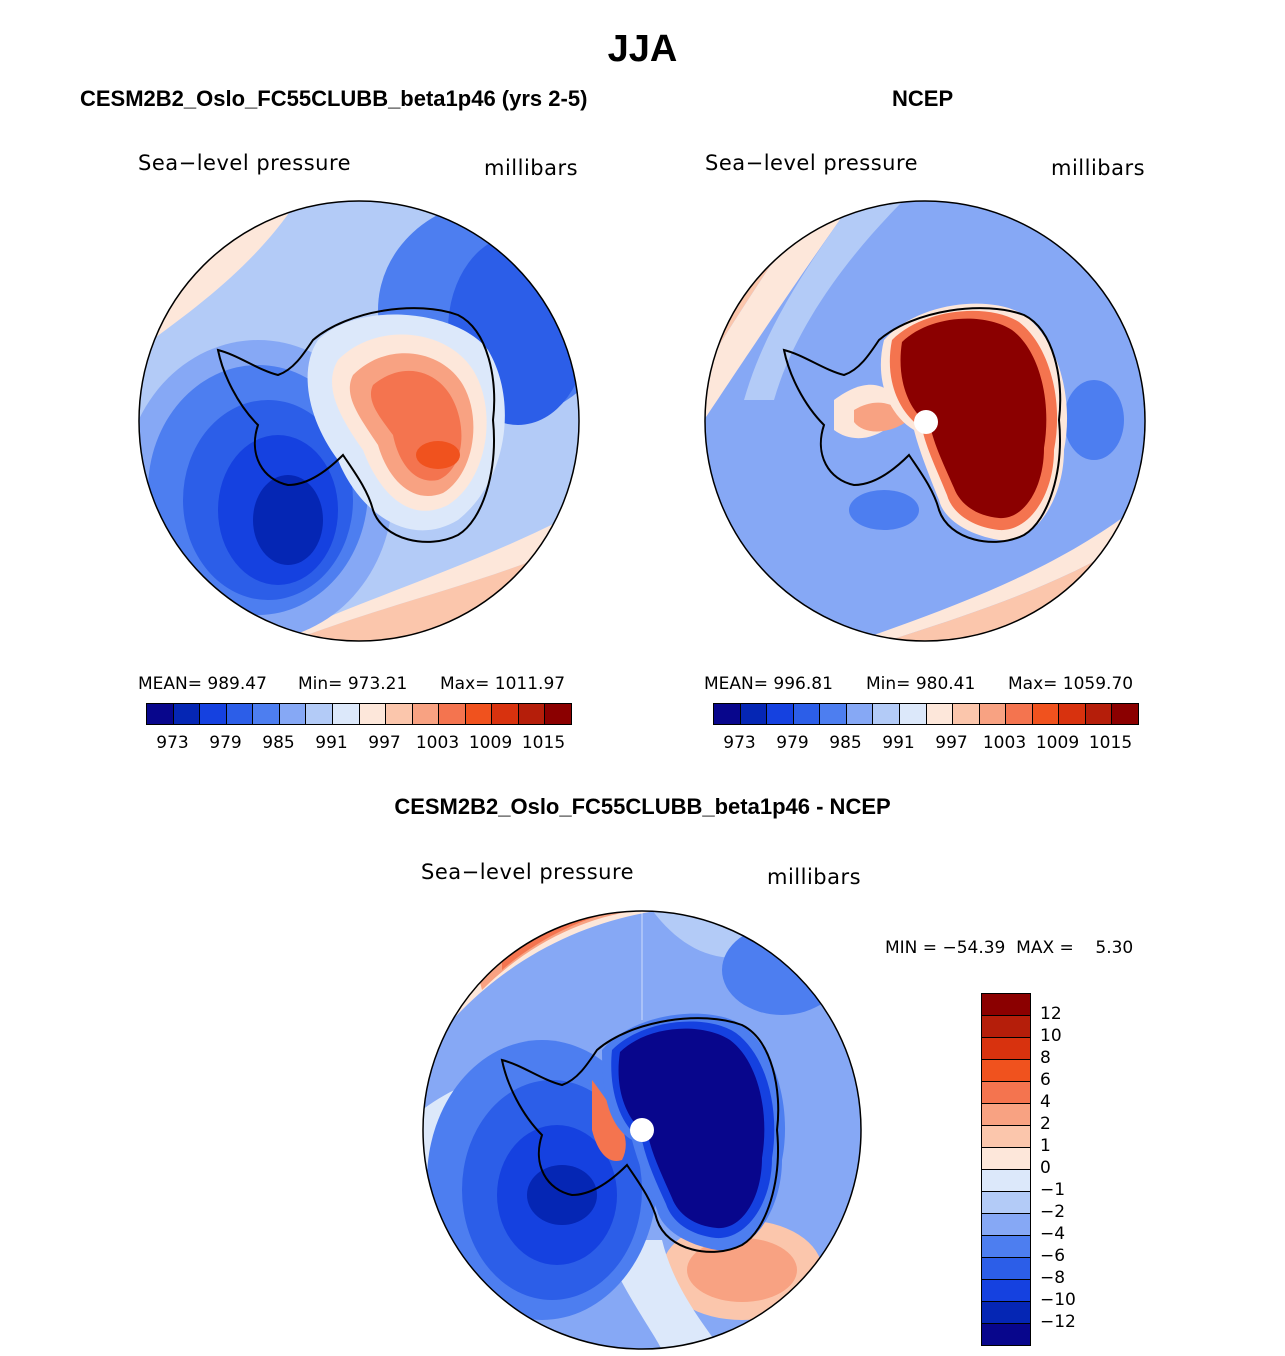  Describe the element at coordinates (812, 163) in the screenshot. I see `ncep-field-label: Sea−level pressure` at that location.